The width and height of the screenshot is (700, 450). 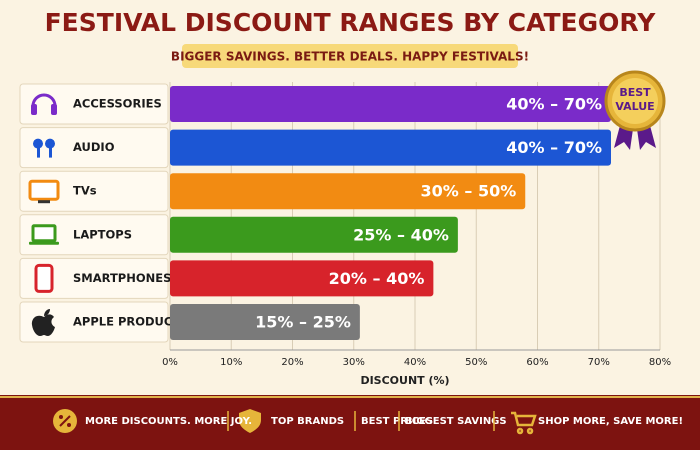 What do you see at coordinates (610, 421) in the screenshot?
I see `footer-text: SHOP MORE, SAVE MORE!` at bounding box center [610, 421].